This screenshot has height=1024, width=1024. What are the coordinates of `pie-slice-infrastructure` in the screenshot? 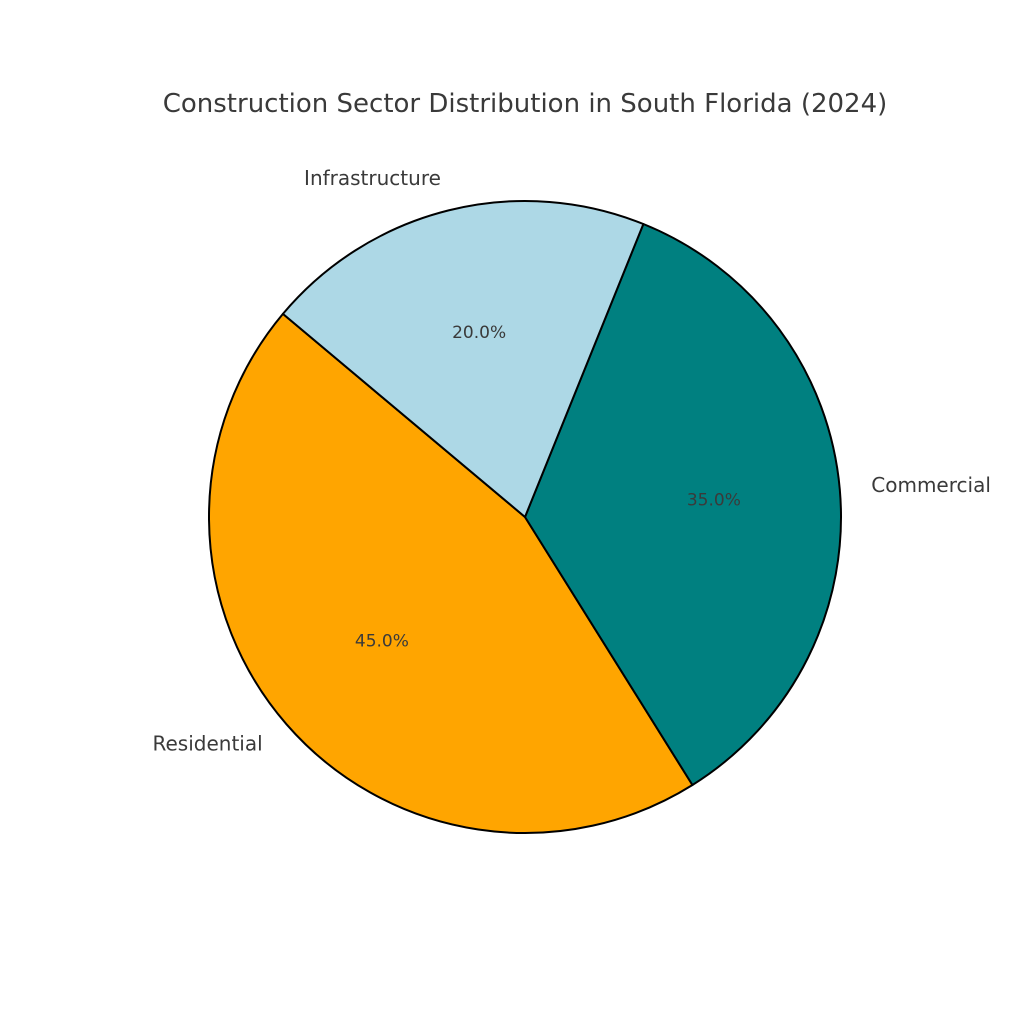 It's located at (463, 359).